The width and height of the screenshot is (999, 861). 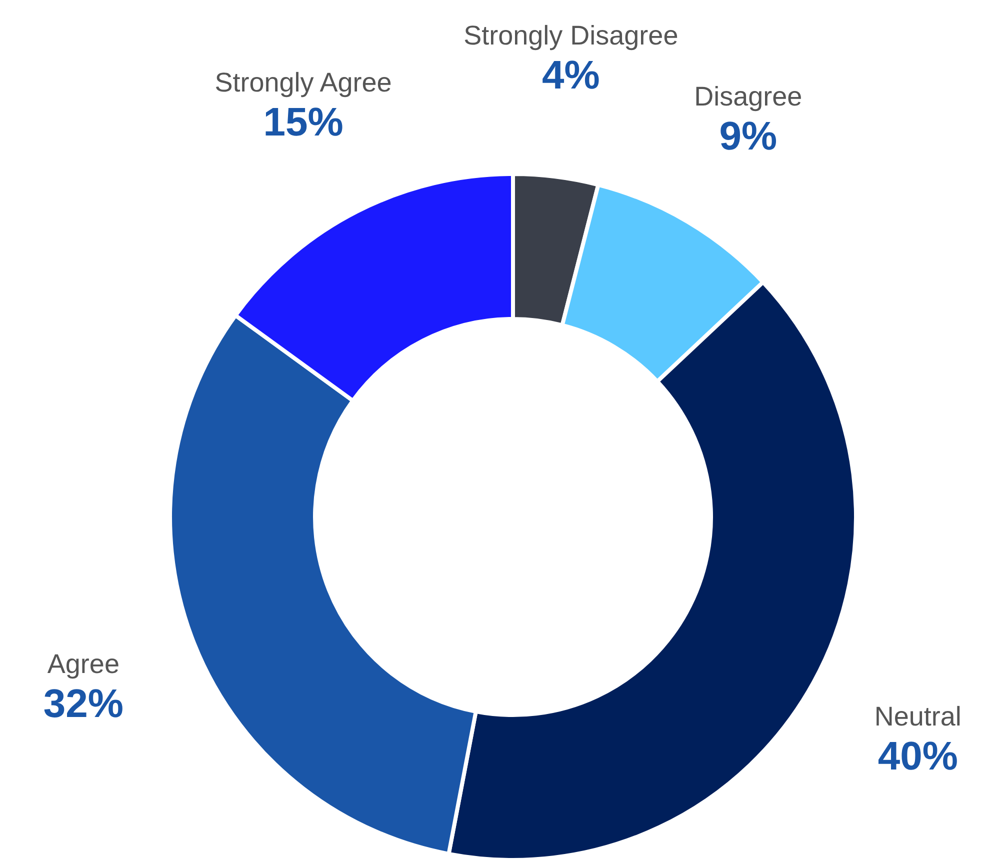 I want to click on data-label: 15%, so click(x=303, y=122).